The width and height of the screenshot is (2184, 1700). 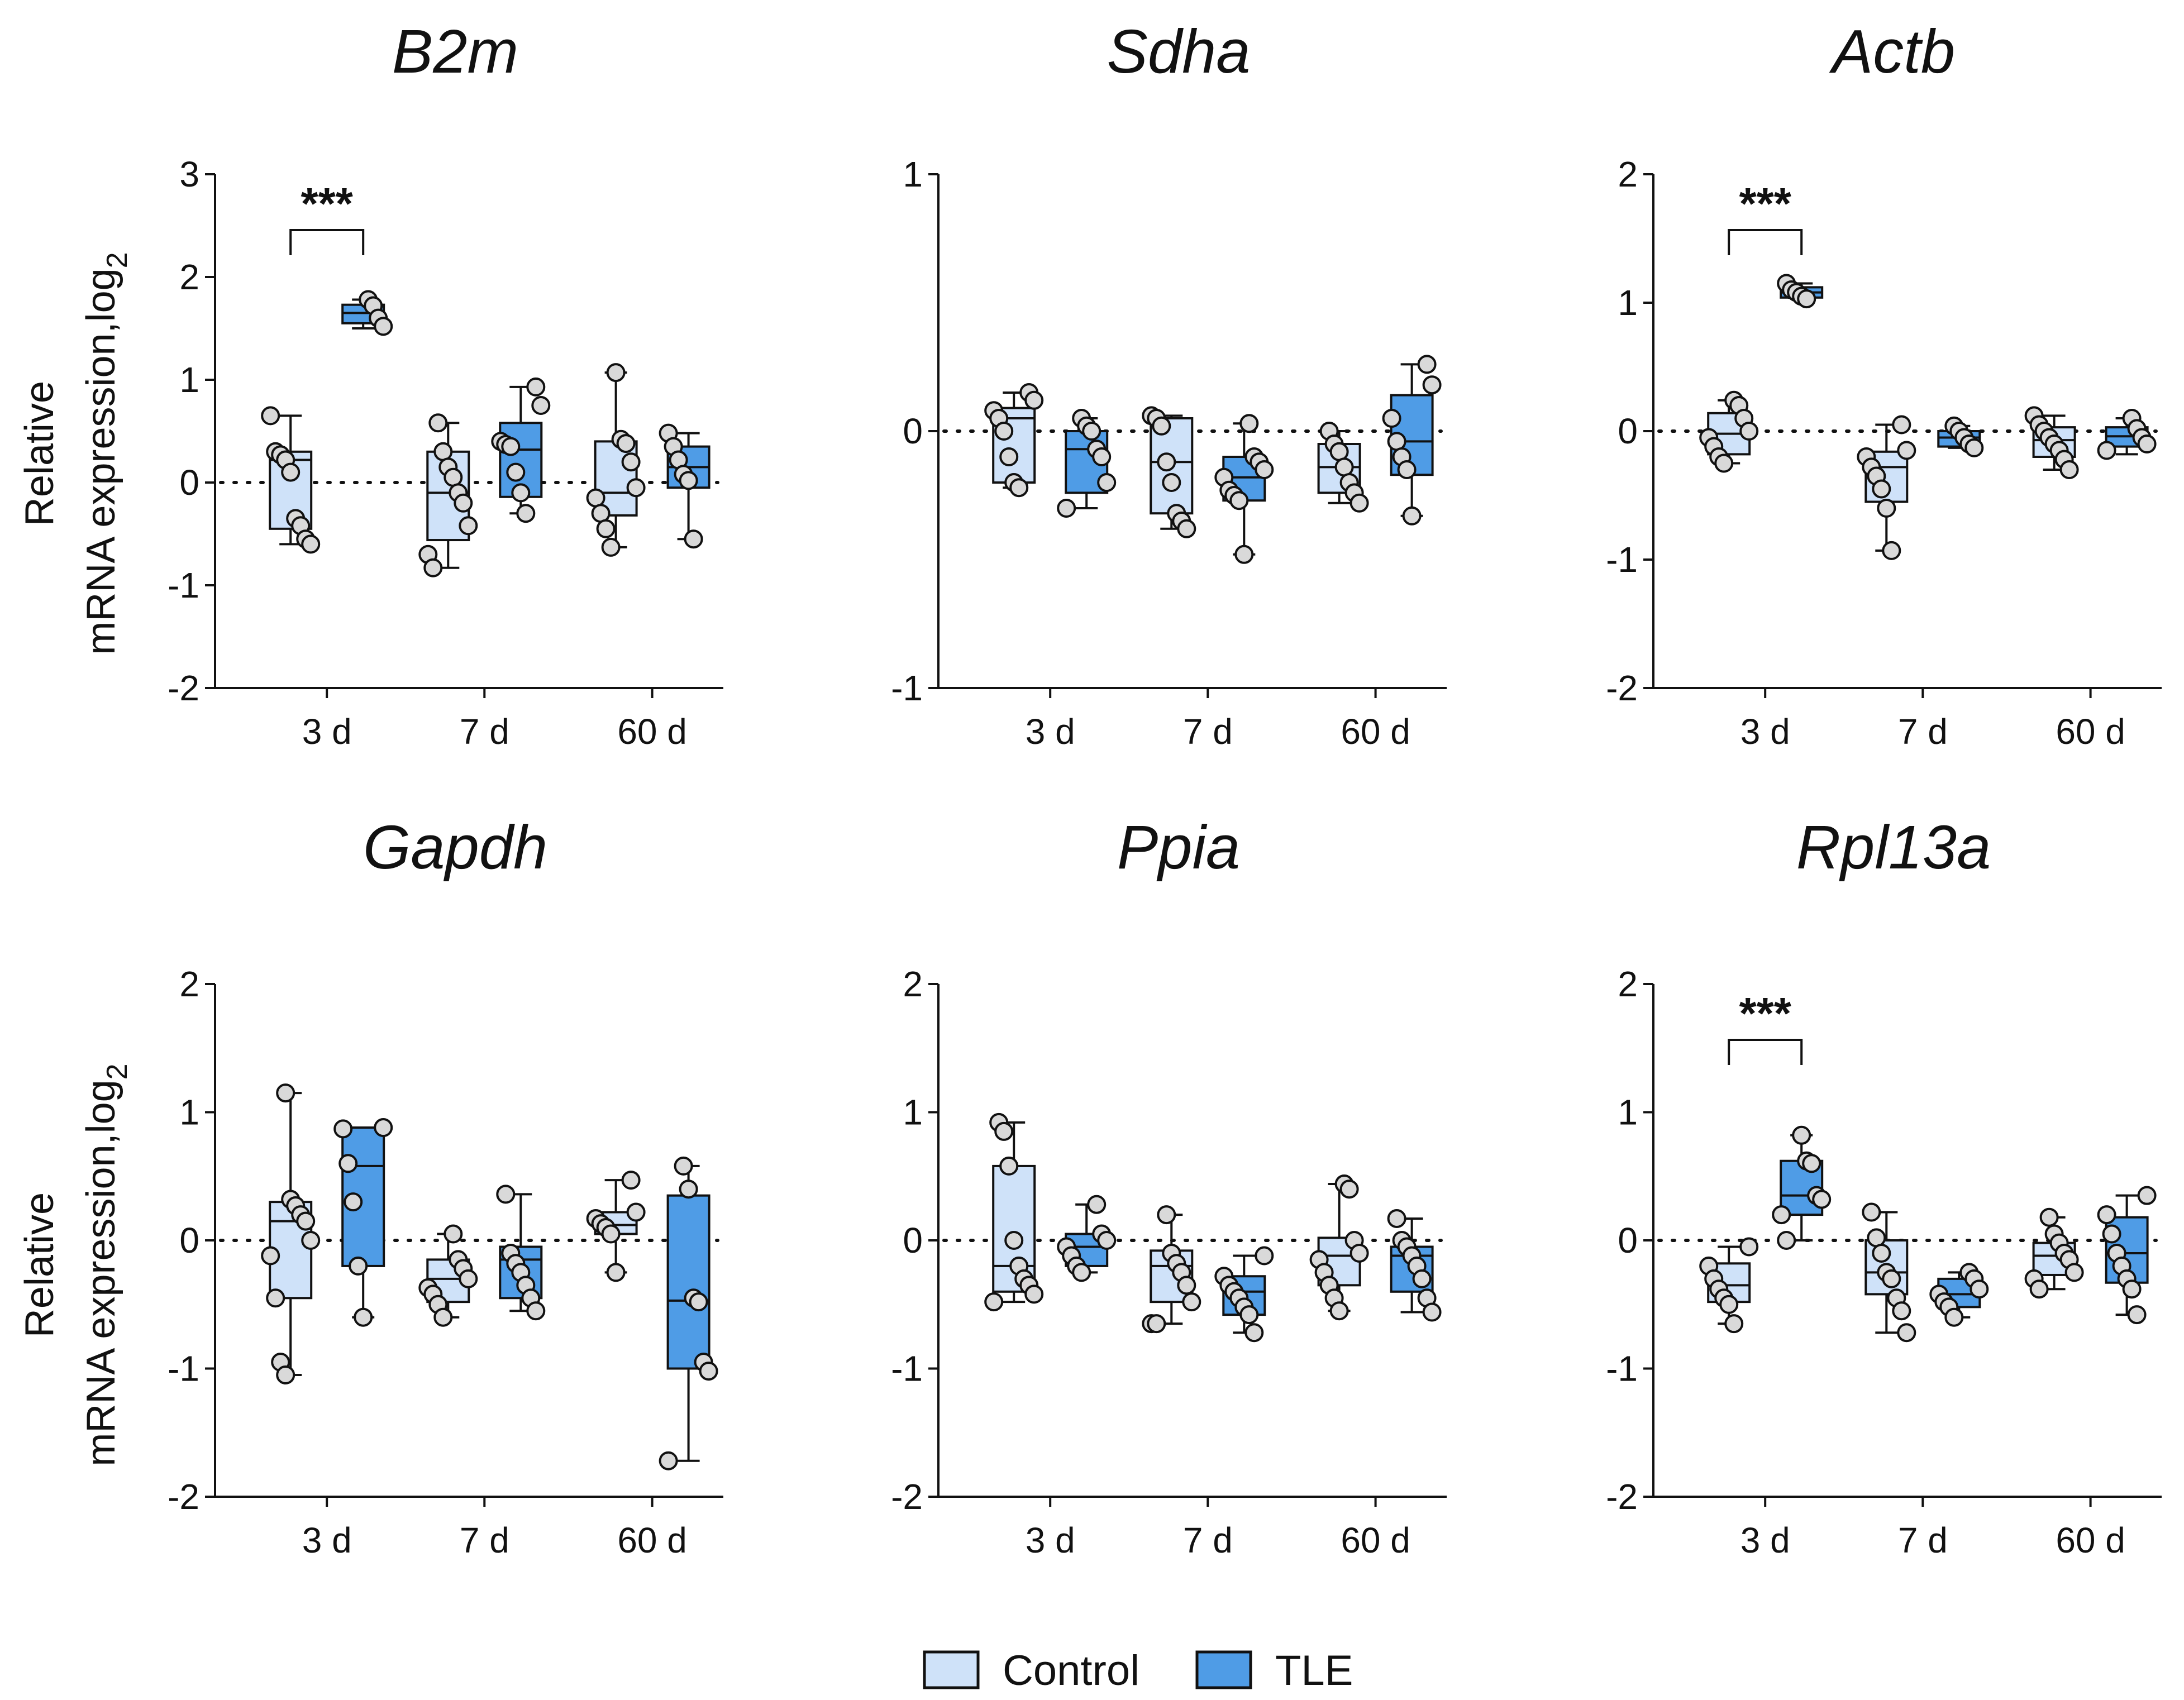 I want to click on legend-control-swatch, so click(x=951, y=1669).